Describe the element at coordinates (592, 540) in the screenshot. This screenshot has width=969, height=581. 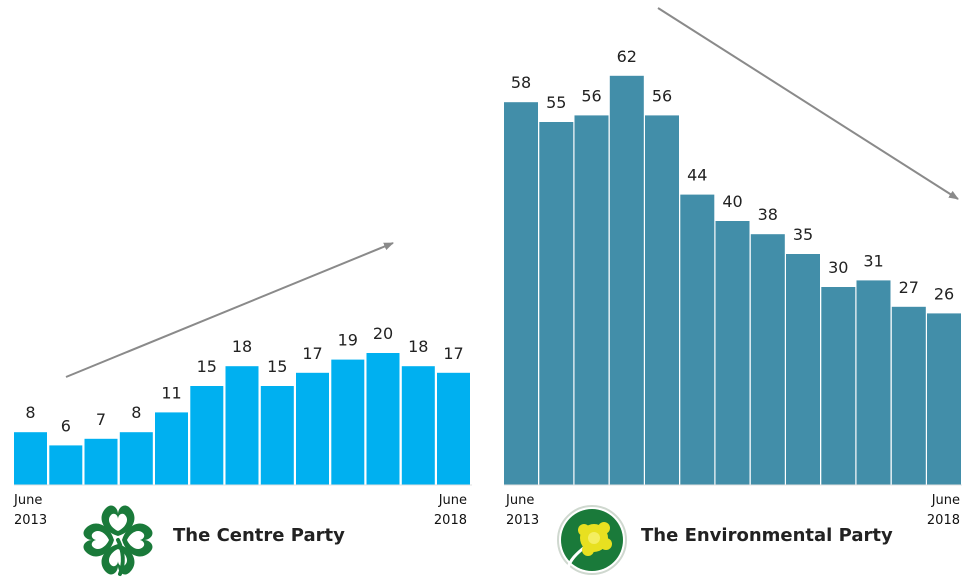
I see `dandelion-icon` at that location.